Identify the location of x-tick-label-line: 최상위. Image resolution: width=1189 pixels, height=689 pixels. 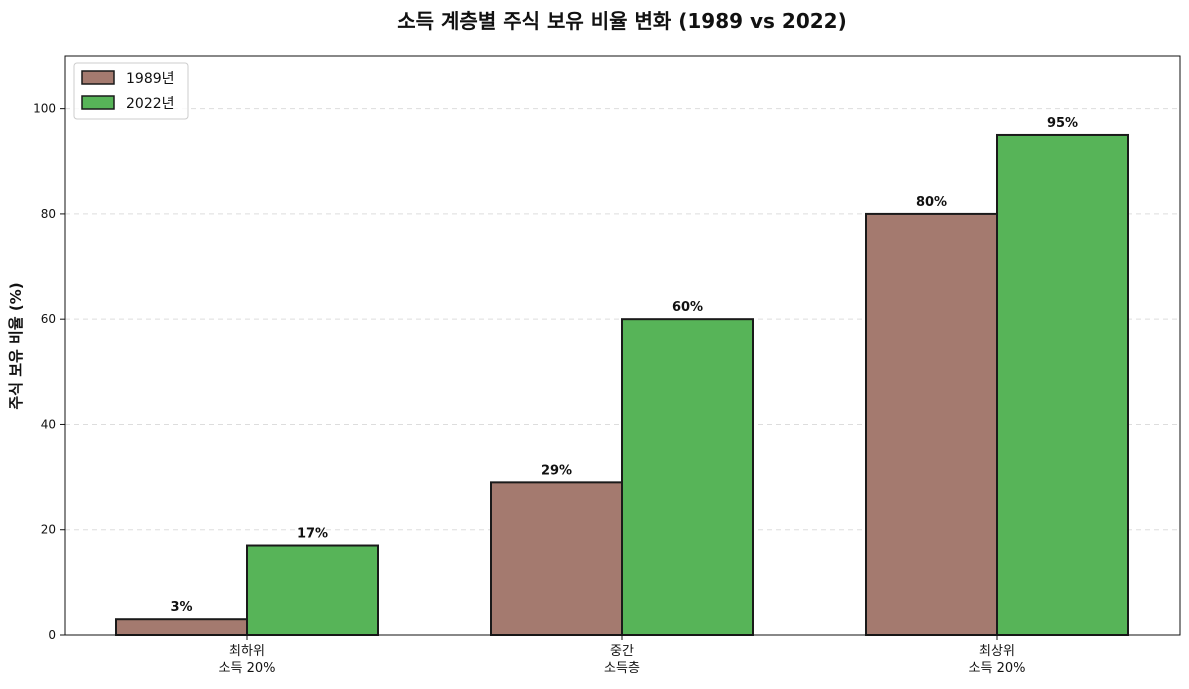
(997, 651).